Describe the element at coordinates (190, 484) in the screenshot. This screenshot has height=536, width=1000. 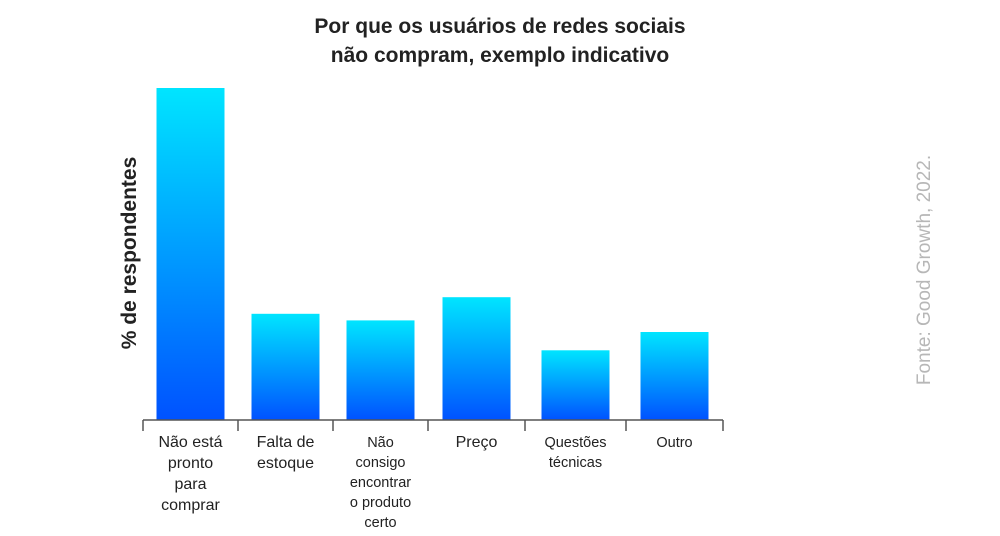
I see `category-label-1-line-3: para` at that location.